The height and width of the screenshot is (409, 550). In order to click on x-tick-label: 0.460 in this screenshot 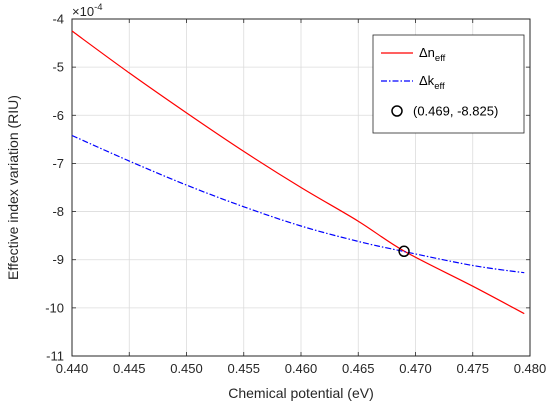, I will do `click(301, 368)`.